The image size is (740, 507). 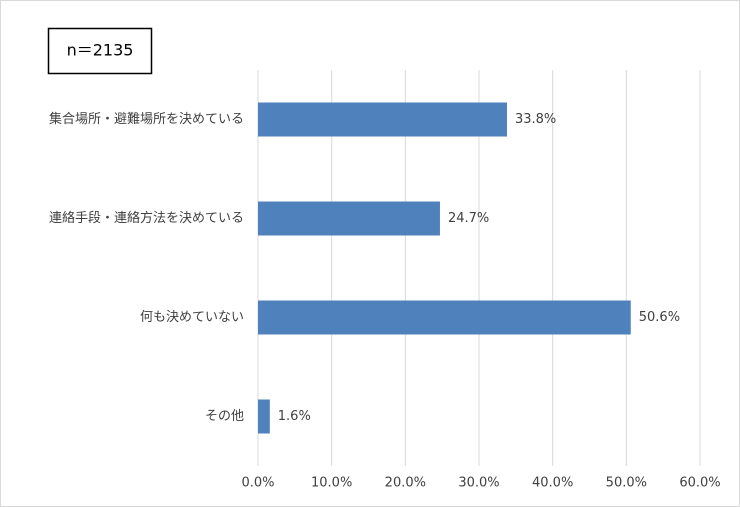 What do you see at coordinates (468, 218) in the screenshot?
I see `value-label: 24.7%` at bounding box center [468, 218].